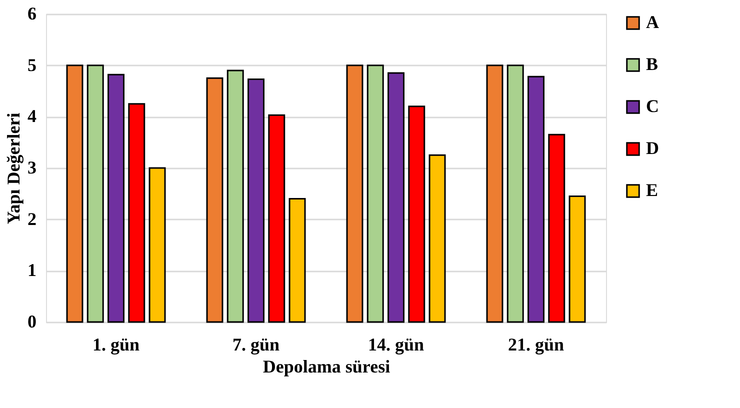 Image resolution: width=740 pixels, height=408 pixels. What do you see at coordinates (652, 148) in the screenshot?
I see `legend-label: D` at bounding box center [652, 148].